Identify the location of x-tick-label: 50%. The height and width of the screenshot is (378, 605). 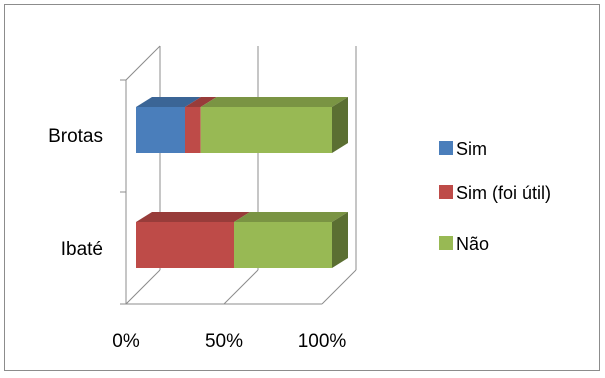
(224, 341).